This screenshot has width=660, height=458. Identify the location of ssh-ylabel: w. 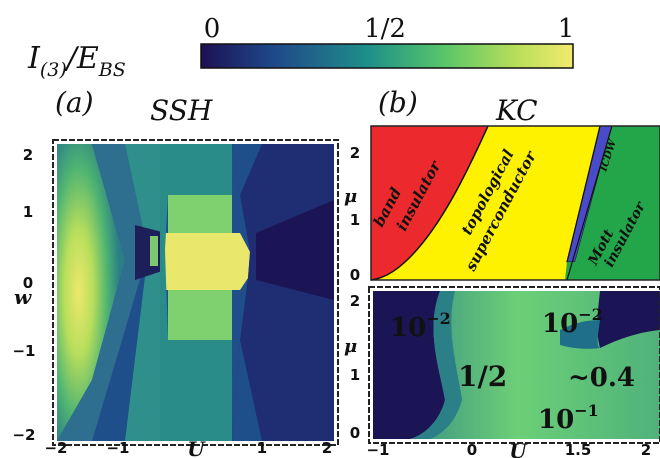
(23, 297).